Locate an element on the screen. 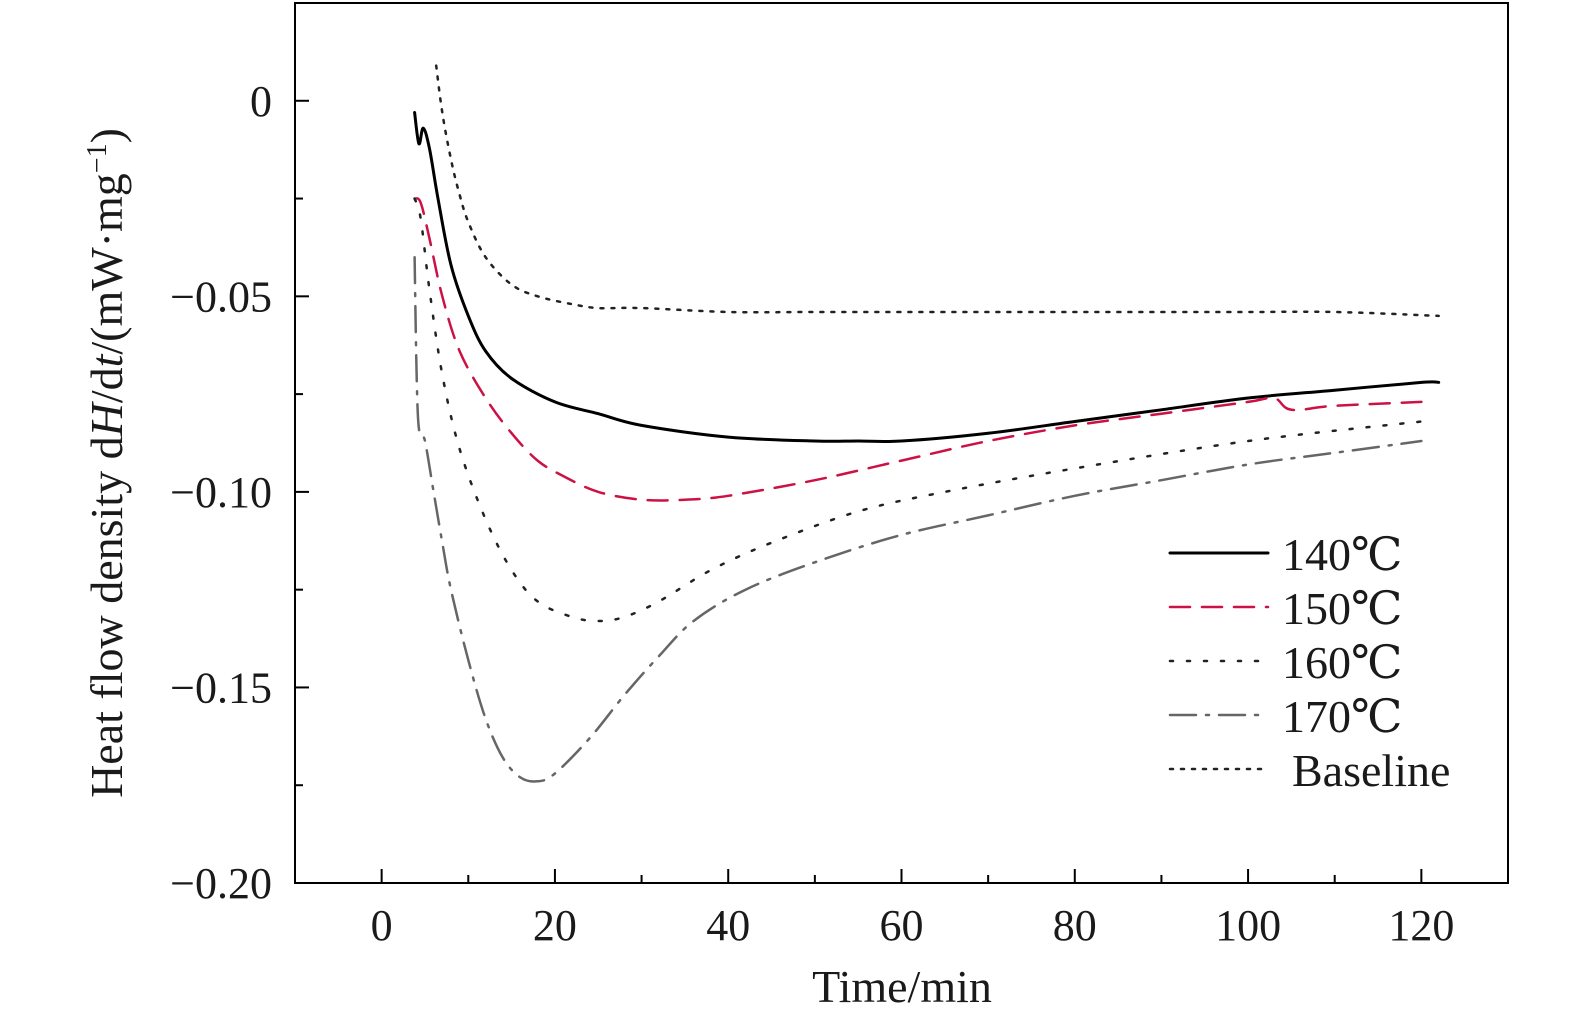 This screenshot has width=1575, height=1025. x-tick-label: 0 is located at coordinates (382, 925).